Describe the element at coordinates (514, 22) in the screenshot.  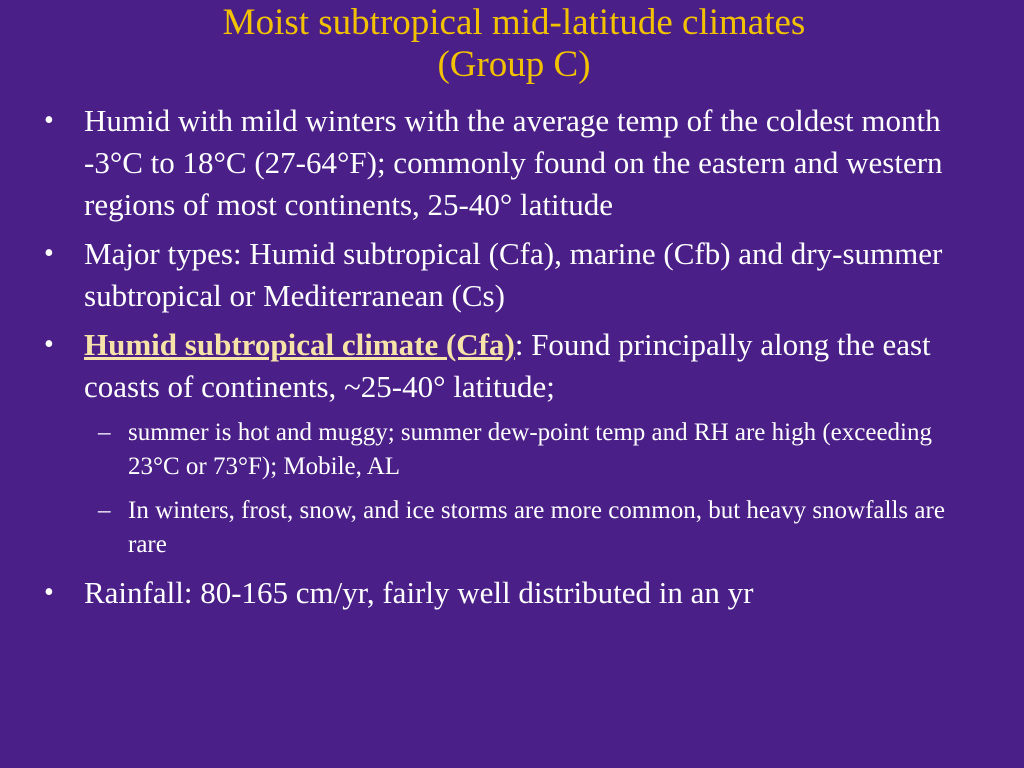
I see `slide-title-line-1: Moist subtropical mid-latitude climates` at that location.